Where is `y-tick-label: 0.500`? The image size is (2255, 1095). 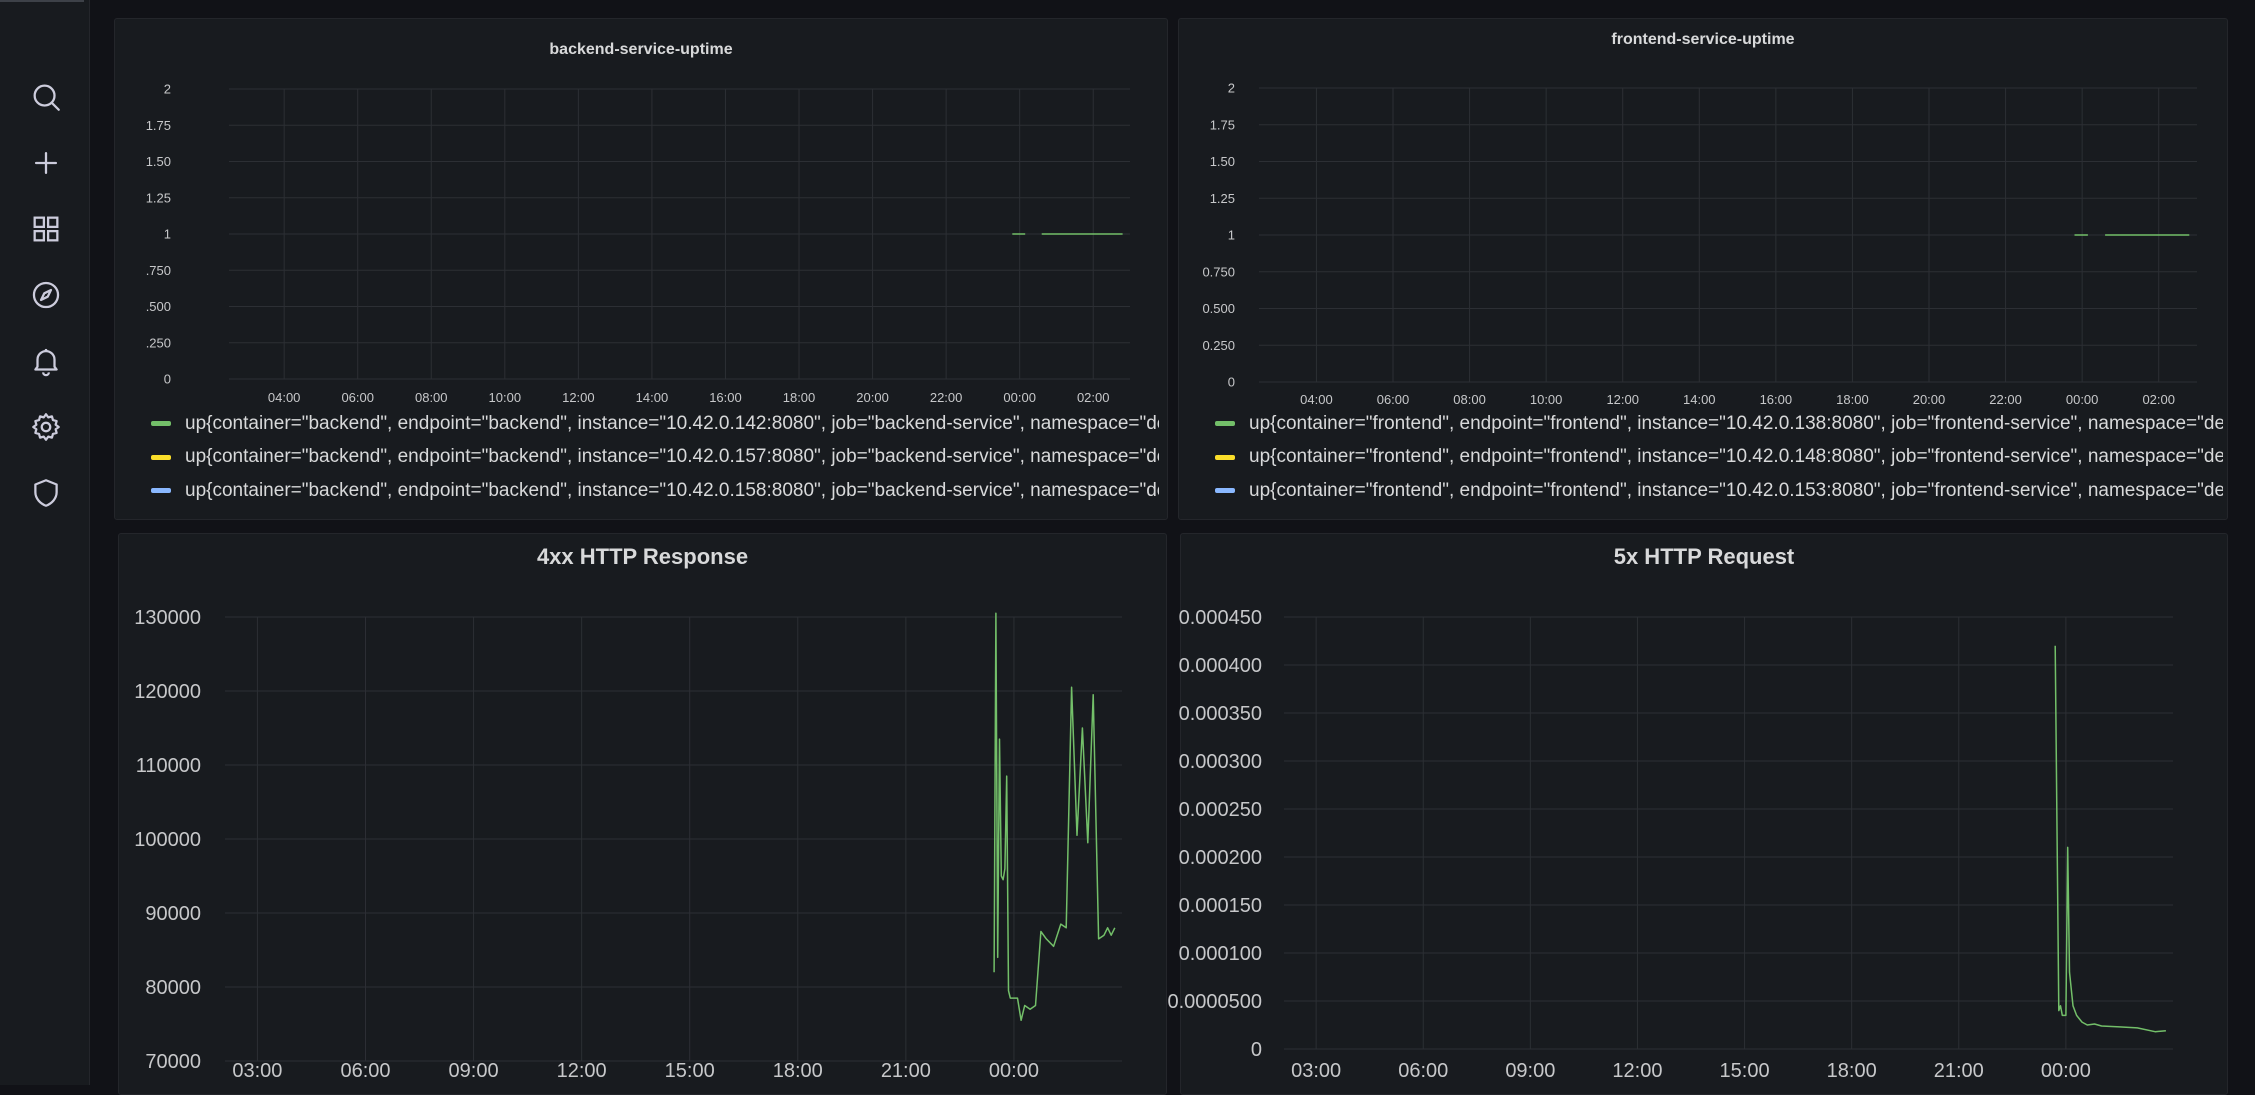
y-tick-label: 0.500 is located at coordinates (1218, 308).